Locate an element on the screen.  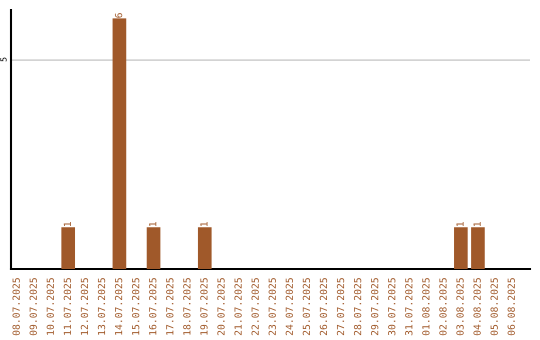
x-tick-label: 21.07.2025 is located at coordinates (238, 307).